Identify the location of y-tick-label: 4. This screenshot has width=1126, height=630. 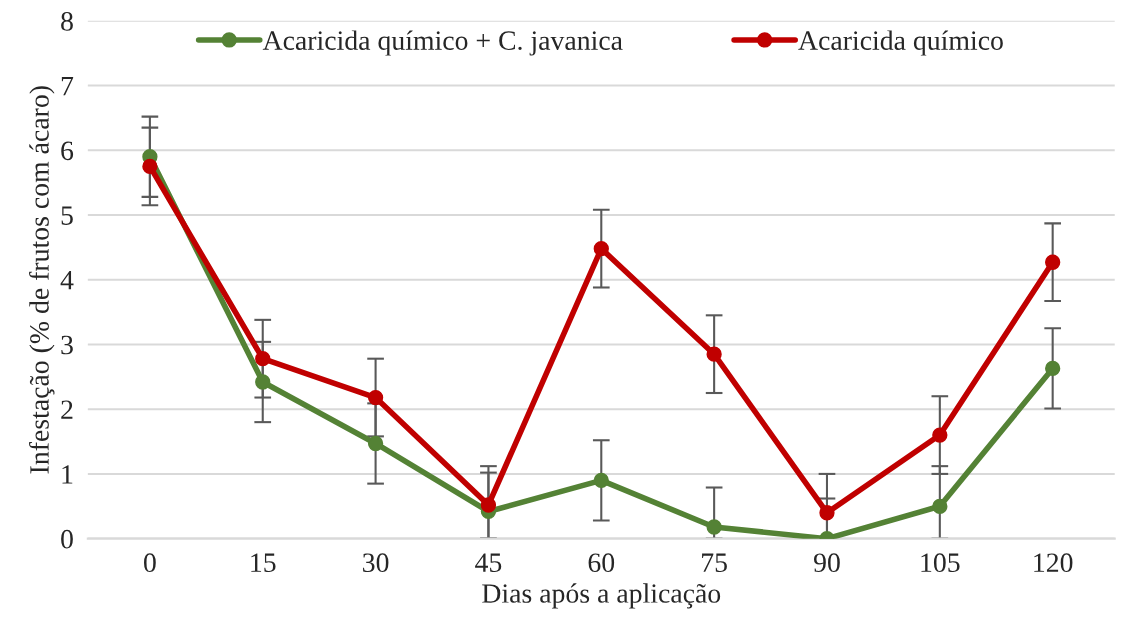
(67, 280).